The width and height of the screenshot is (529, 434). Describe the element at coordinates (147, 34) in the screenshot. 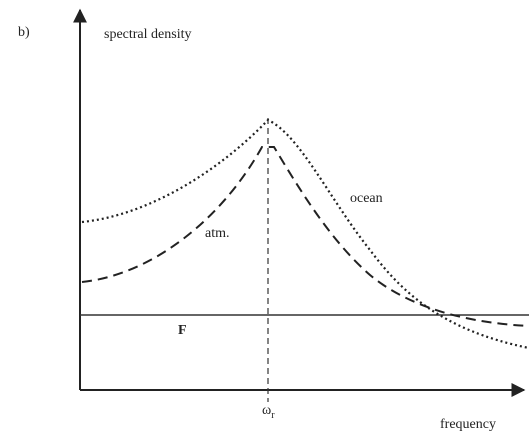

I see `y-axis-label: spectral density` at that location.